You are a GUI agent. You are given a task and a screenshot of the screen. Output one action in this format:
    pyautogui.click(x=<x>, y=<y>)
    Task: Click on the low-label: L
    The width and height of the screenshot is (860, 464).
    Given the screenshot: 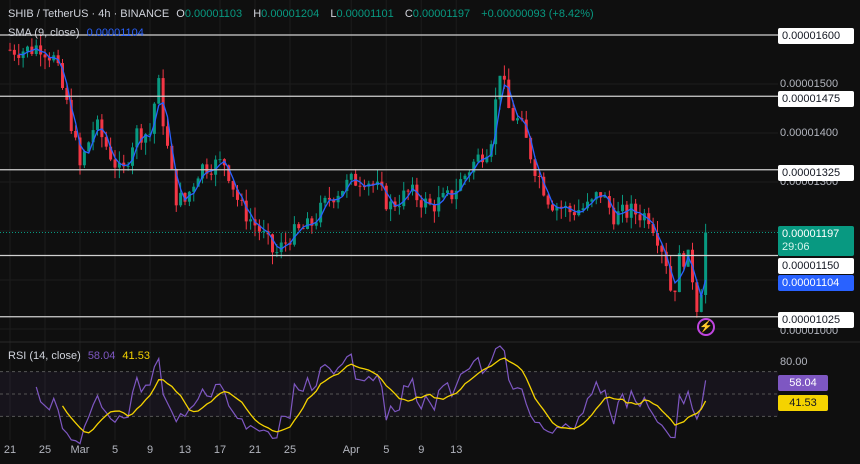 What is the action you would take?
    pyautogui.click(x=333, y=14)
    